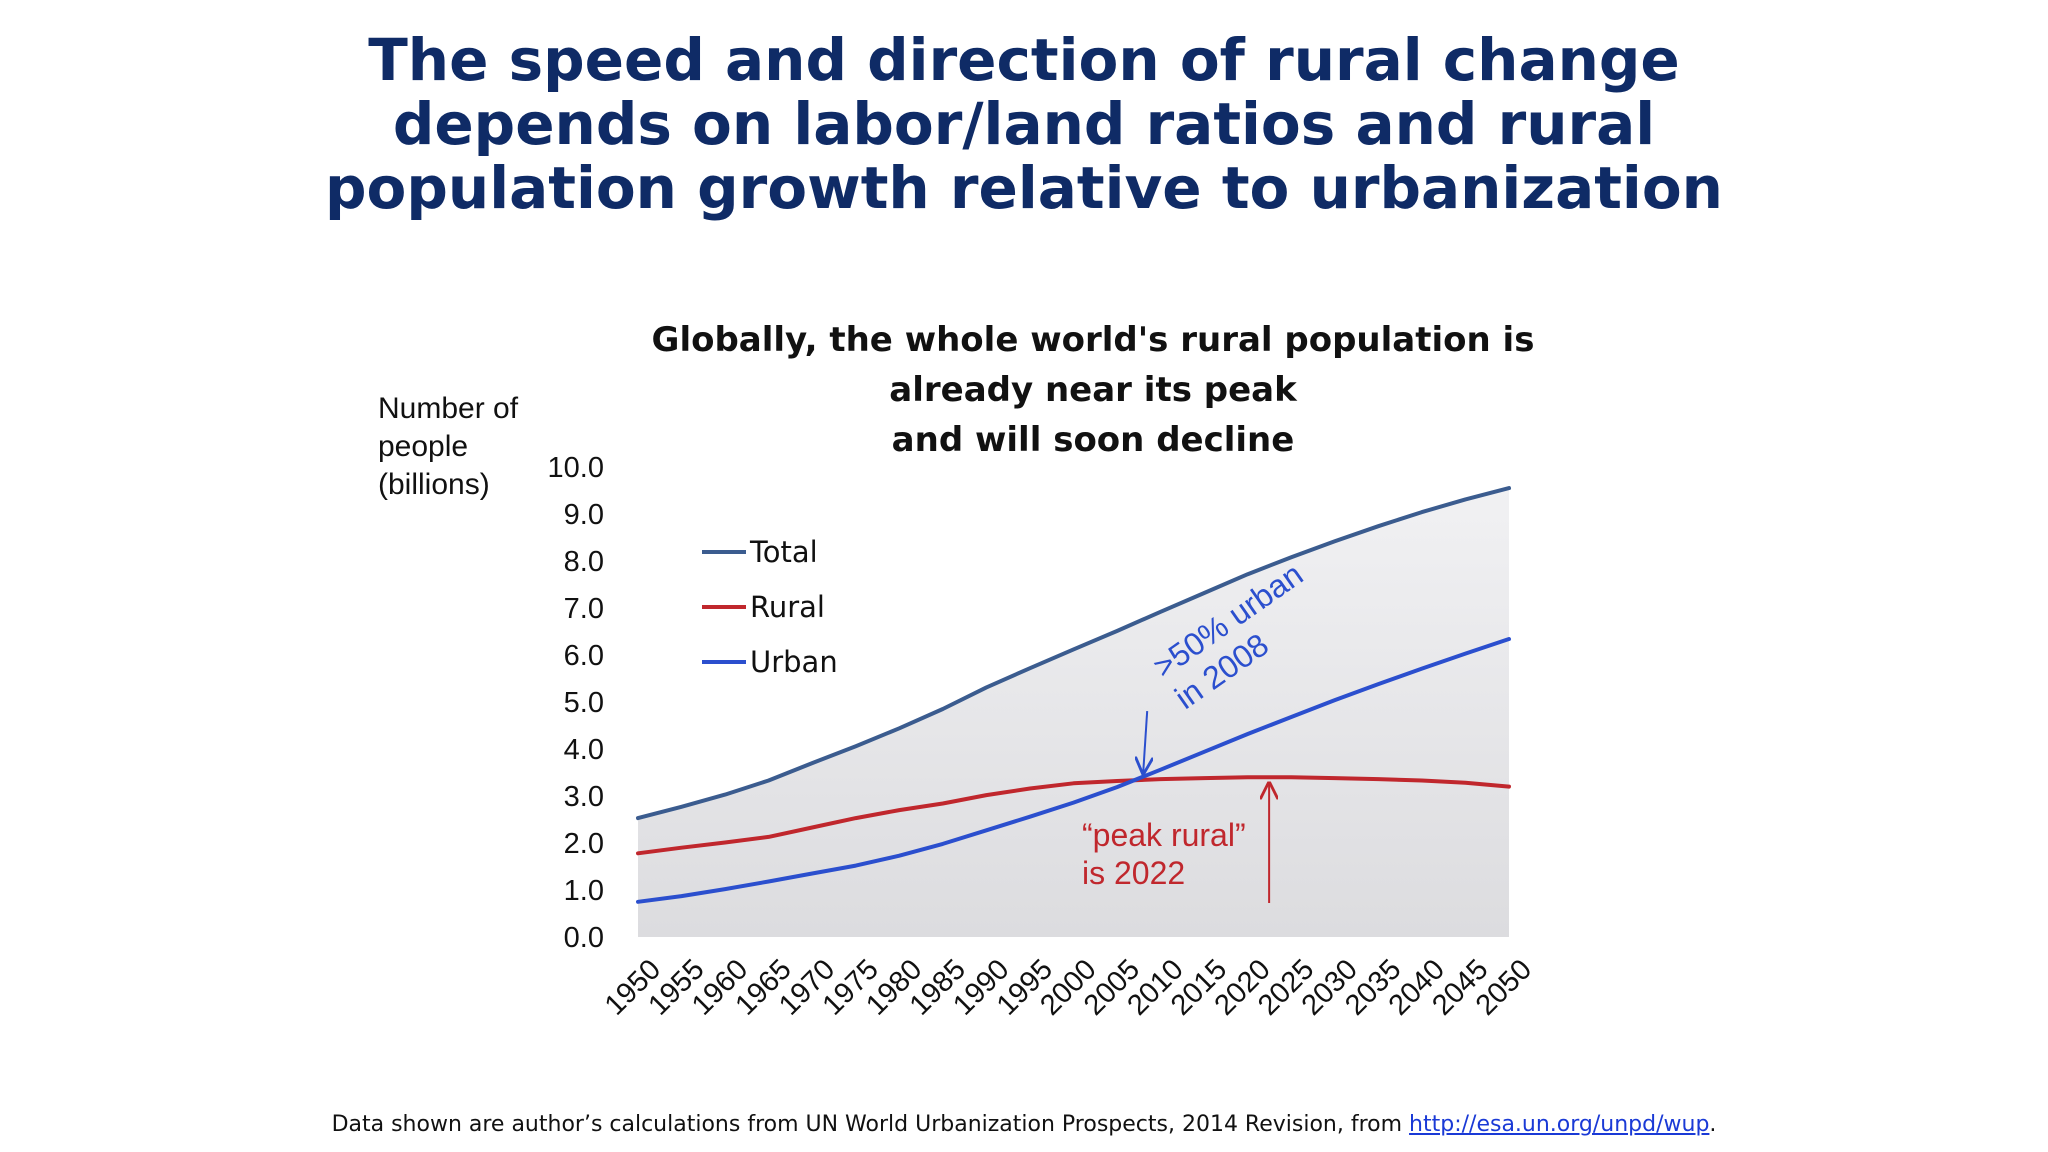 This screenshot has width=2048, height=1152. I want to click on source-end: ., so click(1713, 1124).